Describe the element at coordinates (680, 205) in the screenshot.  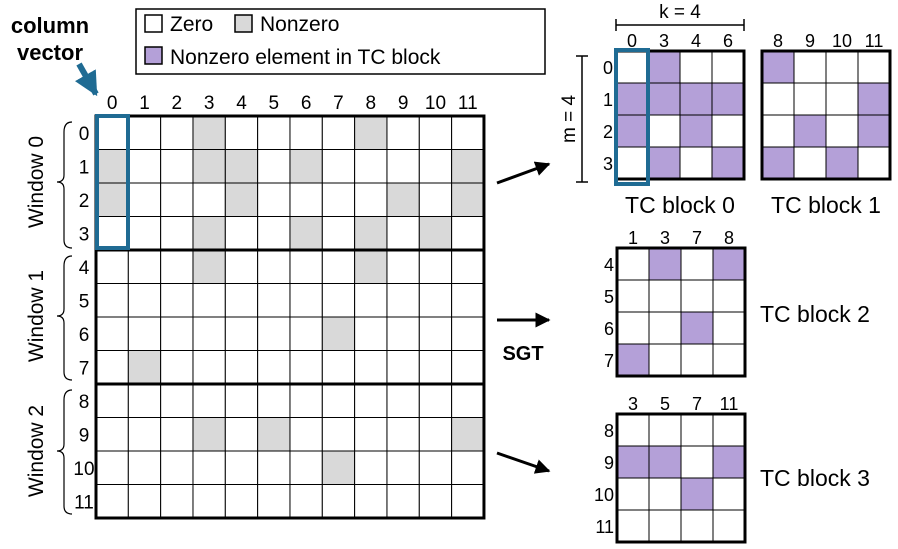
I see `tc-block-title: TC block 0` at that location.